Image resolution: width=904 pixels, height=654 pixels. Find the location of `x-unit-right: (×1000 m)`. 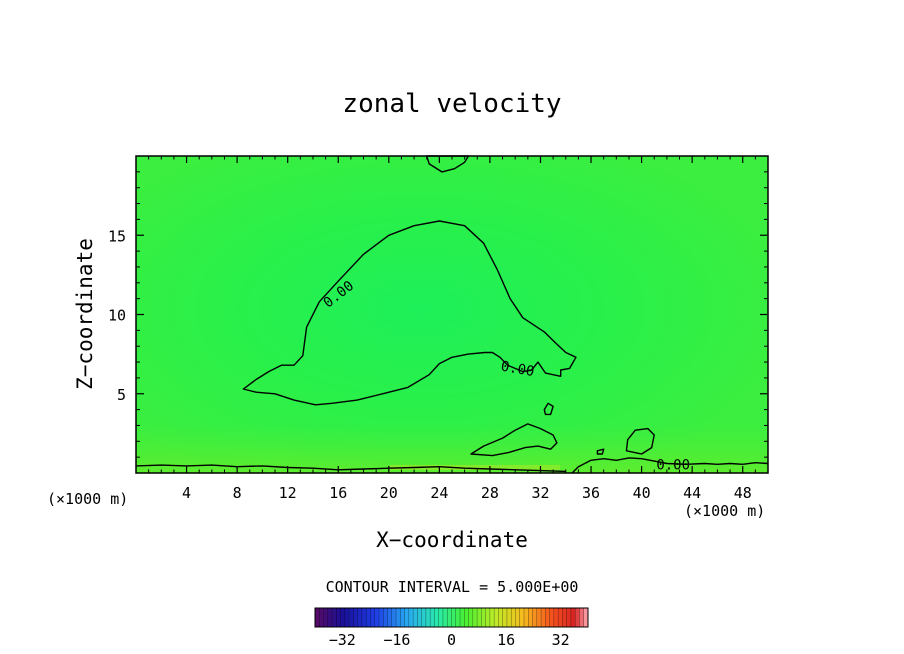

x-unit-right: (×1000 m) is located at coordinates (724, 511).